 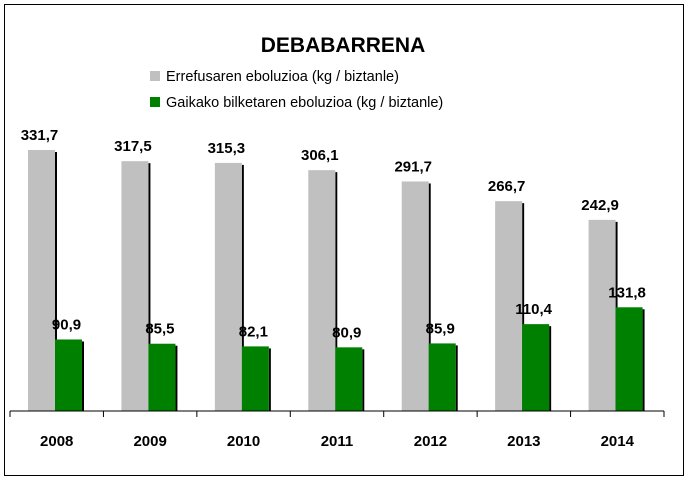 I want to click on bar-shadow-green-2009, so click(x=176, y=378).